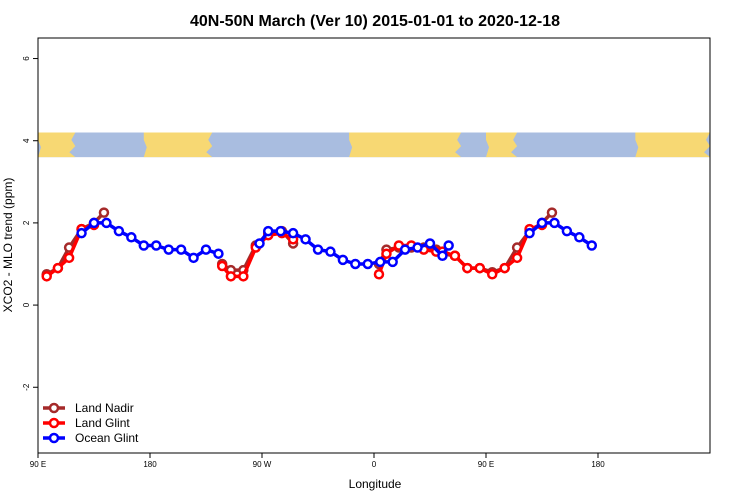 This screenshot has width=750, height=500. I want to click on x-tick-label-1: 180, so click(150, 464).